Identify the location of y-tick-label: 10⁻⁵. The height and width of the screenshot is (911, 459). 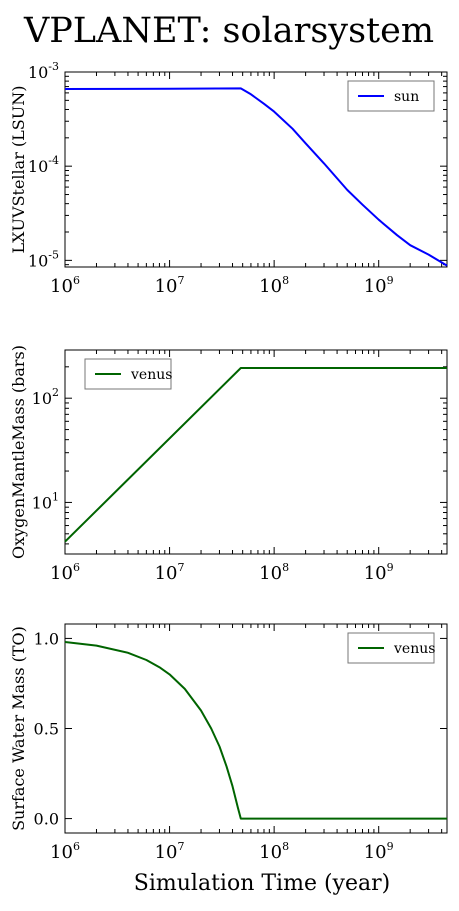
(43, 259).